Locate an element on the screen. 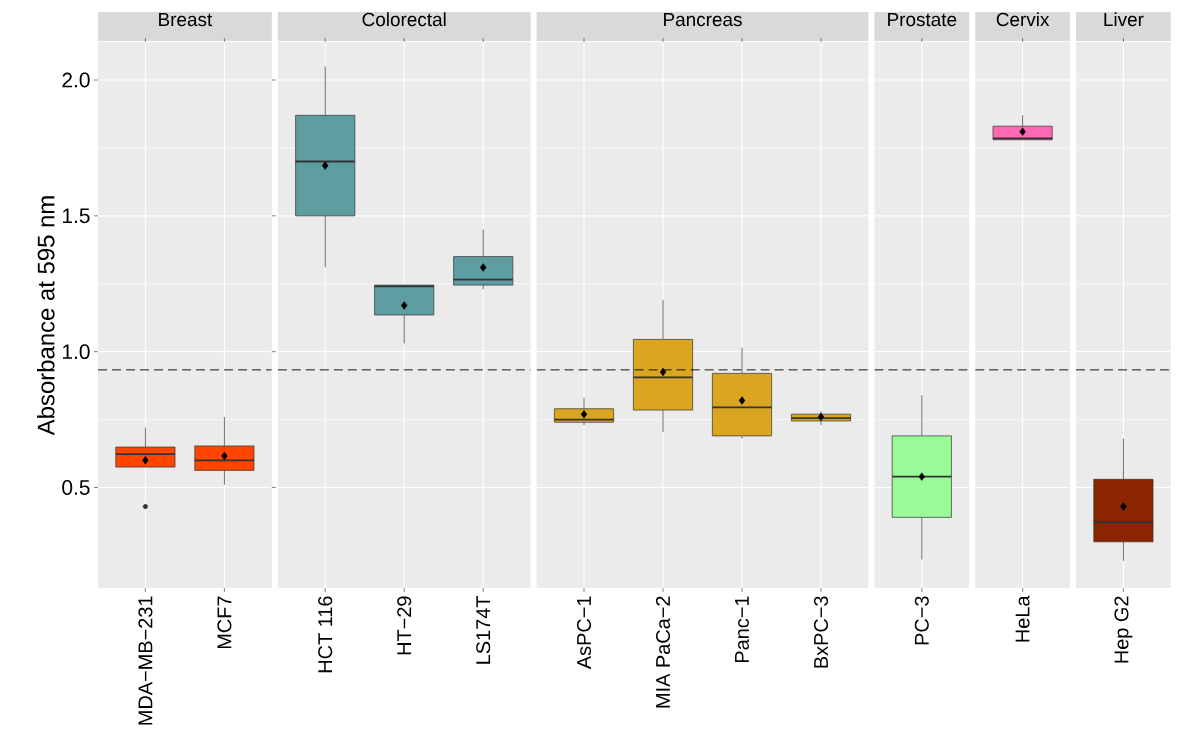 The width and height of the screenshot is (1187, 756). x-tick-label: LS174T is located at coordinates (483, 629).